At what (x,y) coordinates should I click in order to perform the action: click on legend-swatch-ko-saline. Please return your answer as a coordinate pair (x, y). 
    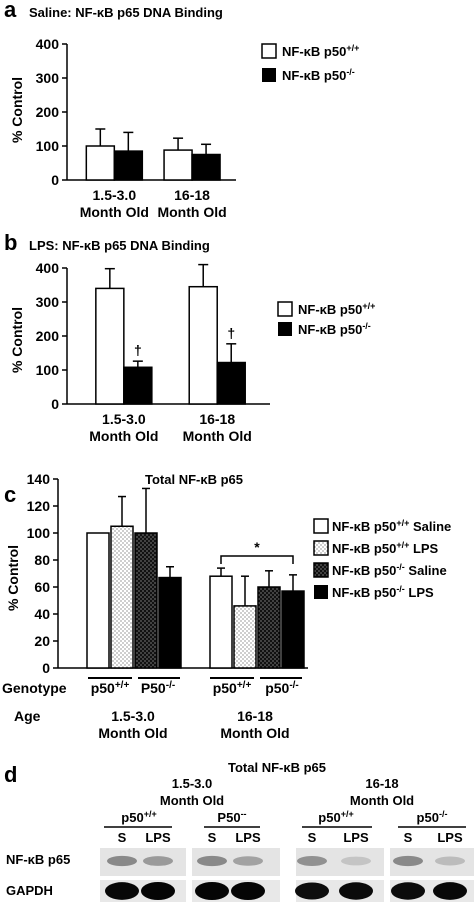
    Looking at the image, I should click on (321, 570).